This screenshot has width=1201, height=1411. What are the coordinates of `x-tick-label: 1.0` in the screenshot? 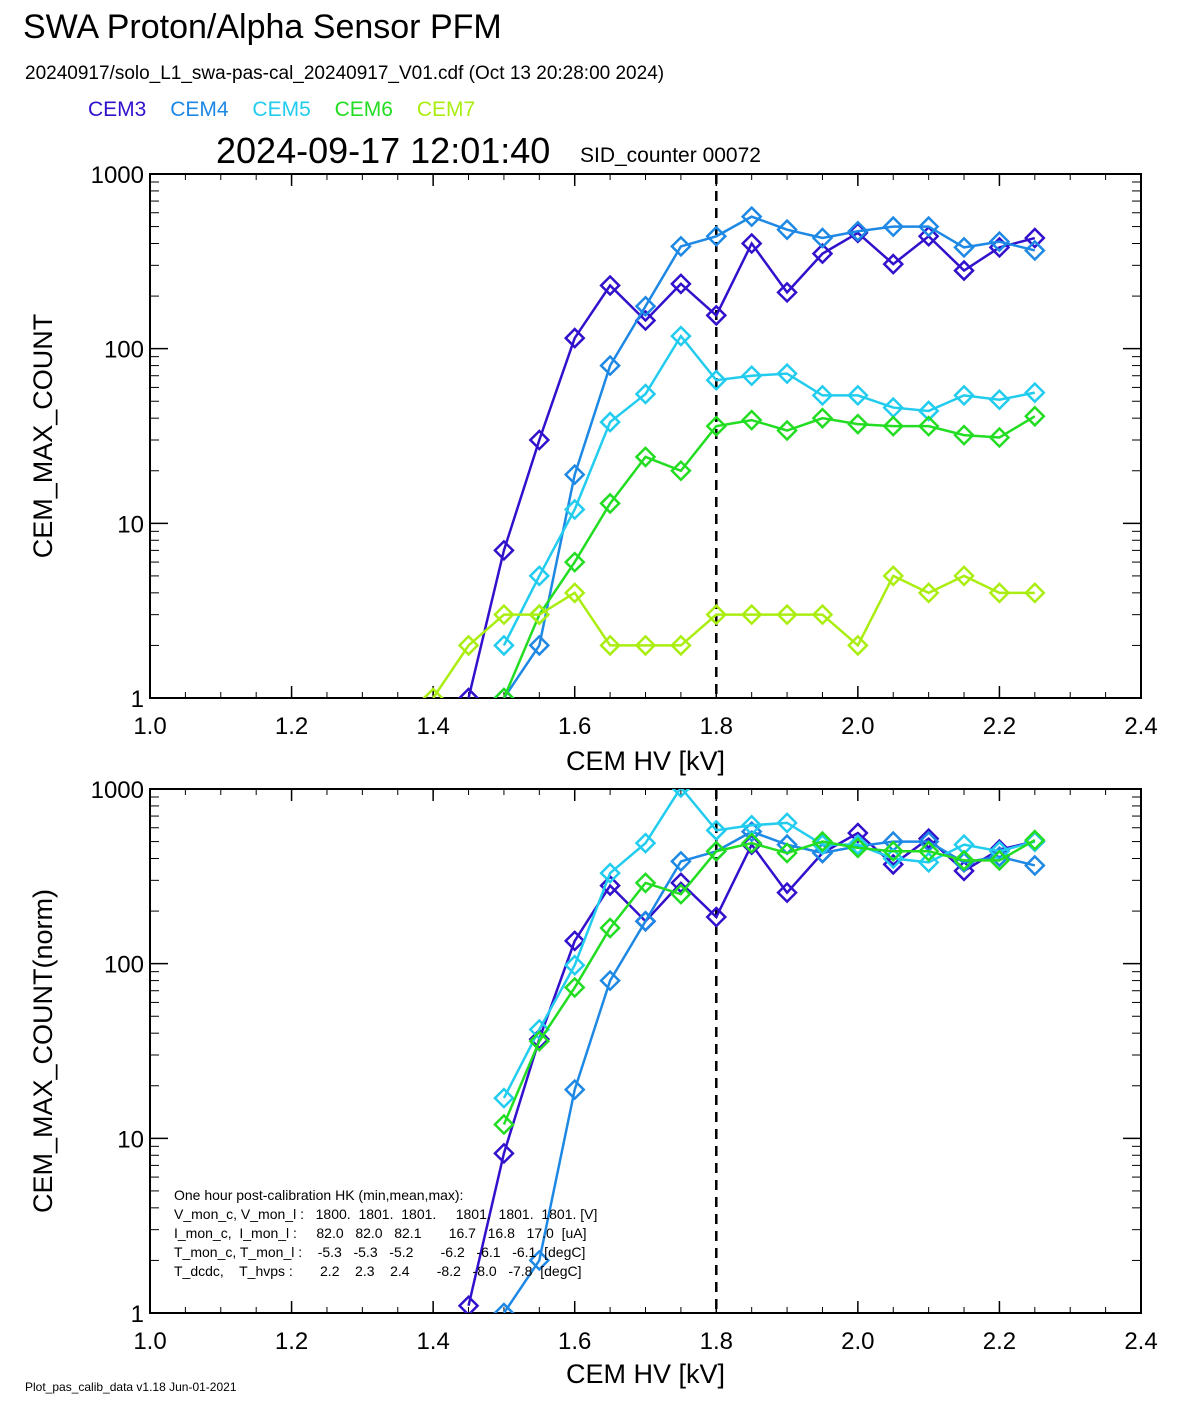 It's located at (149, 1341).